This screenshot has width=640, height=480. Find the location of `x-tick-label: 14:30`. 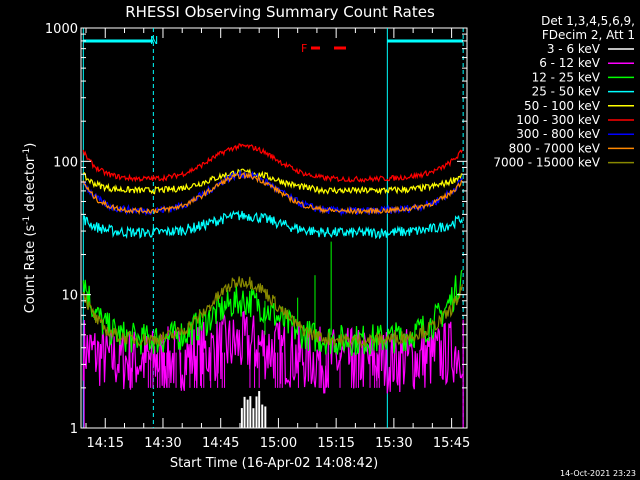

x-tick-label: 14:30 is located at coordinates (162, 443).